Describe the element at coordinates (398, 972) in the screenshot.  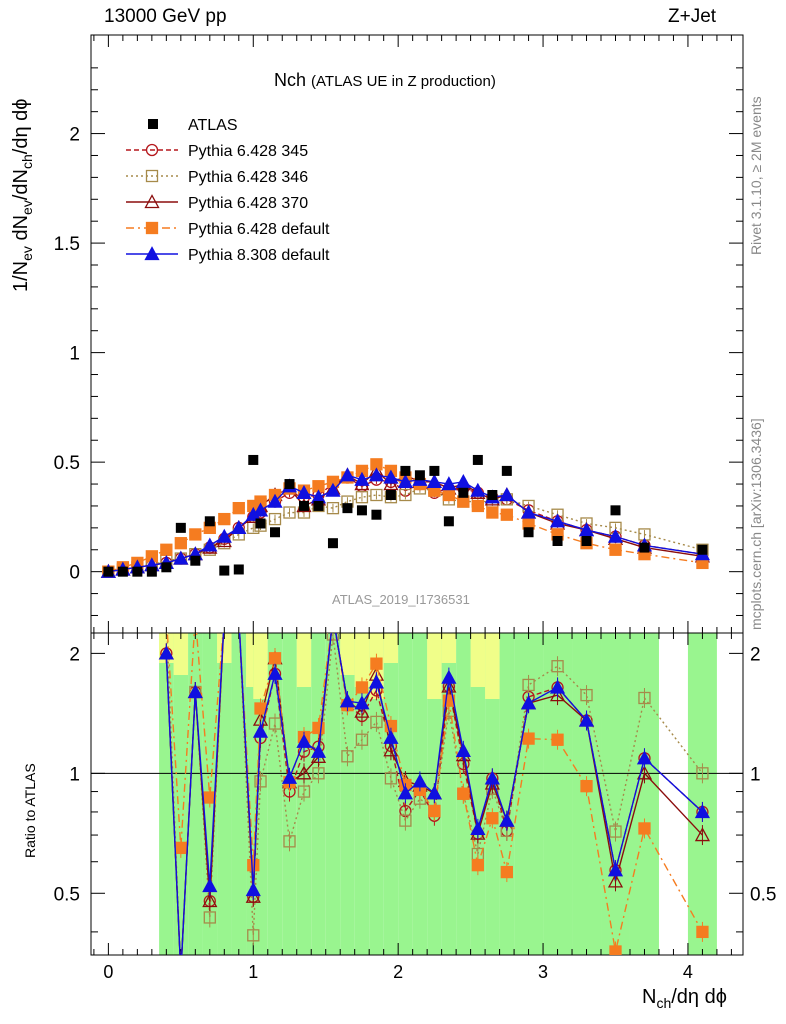
I see `x-tick-label: 2` at that location.